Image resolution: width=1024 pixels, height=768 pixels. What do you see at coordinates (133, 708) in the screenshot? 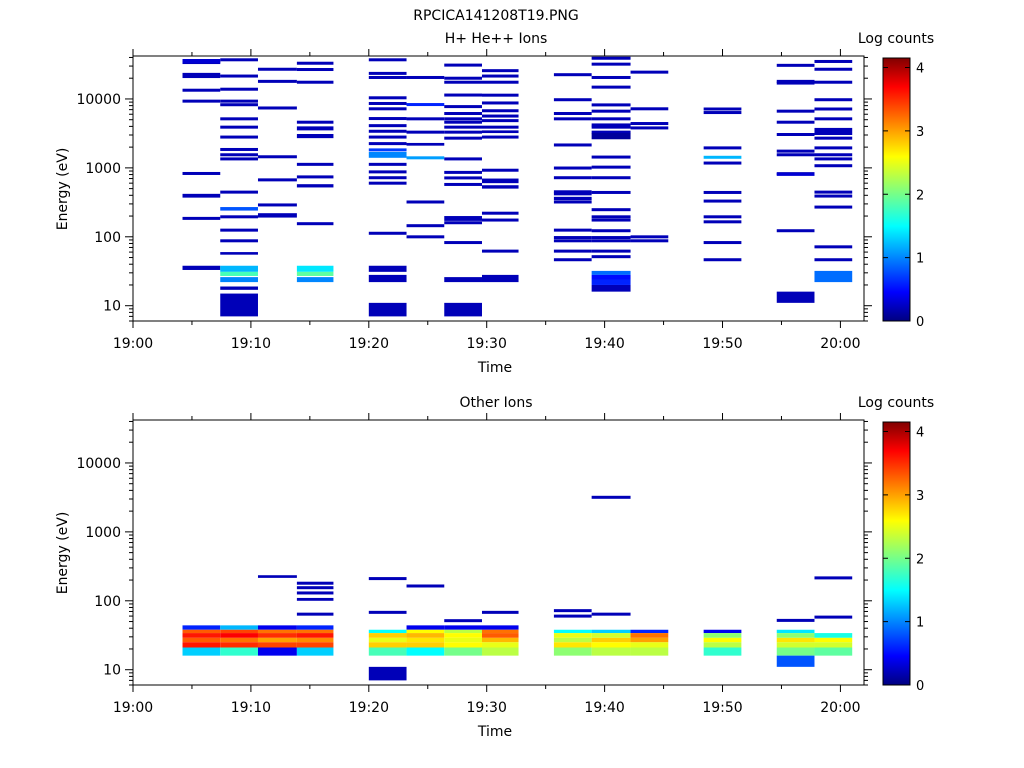
I see `x-tick-label: 19:00` at bounding box center [133, 708].